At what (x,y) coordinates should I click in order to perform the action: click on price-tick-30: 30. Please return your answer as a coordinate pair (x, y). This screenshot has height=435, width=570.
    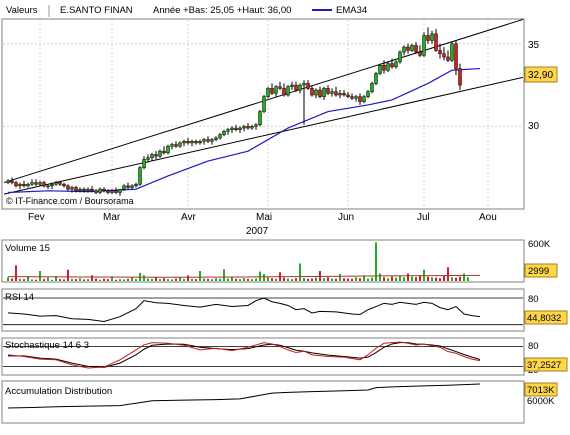
    Looking at the image, I should click on (534, 126).